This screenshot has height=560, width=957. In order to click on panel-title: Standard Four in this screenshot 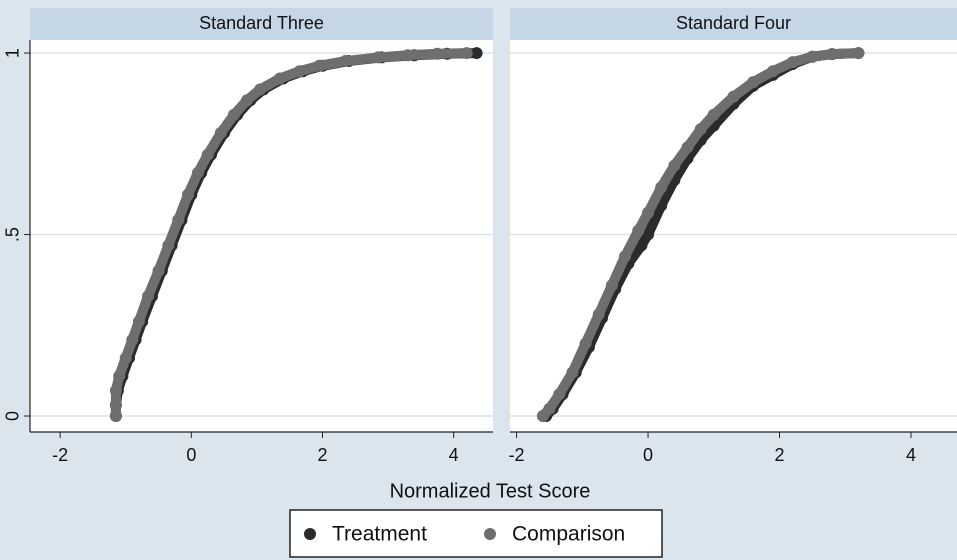, I will do `click(733, 23)`.